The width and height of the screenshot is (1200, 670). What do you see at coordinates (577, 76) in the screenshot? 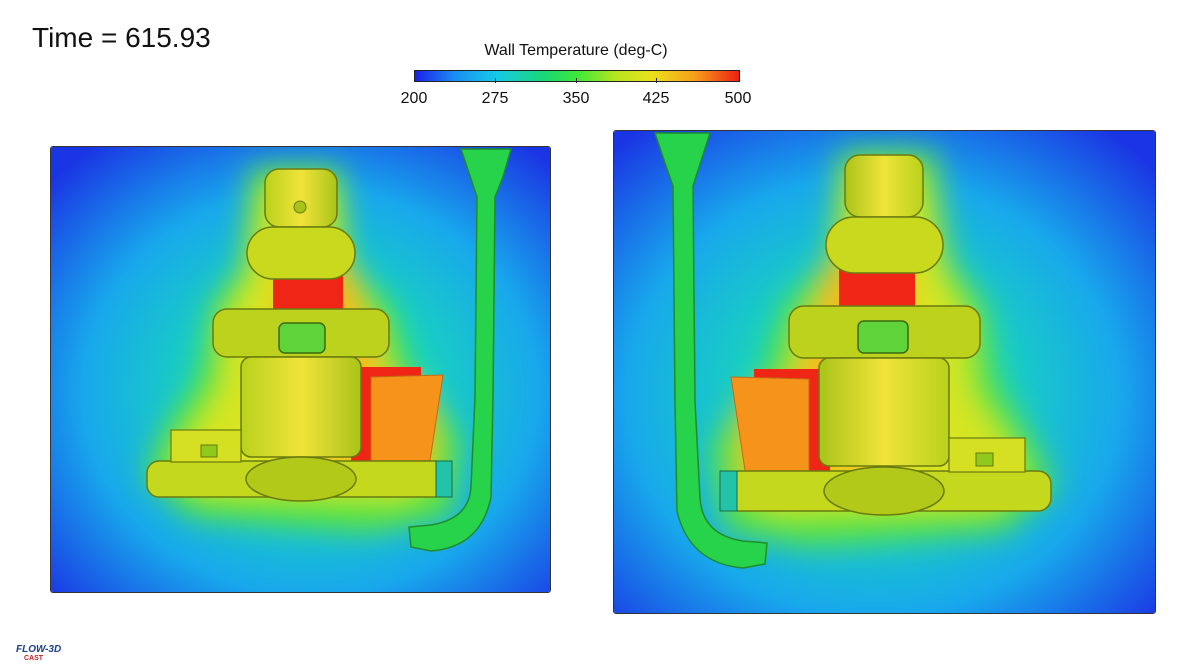
I see `colorbar` at bounding box center [577, 76].